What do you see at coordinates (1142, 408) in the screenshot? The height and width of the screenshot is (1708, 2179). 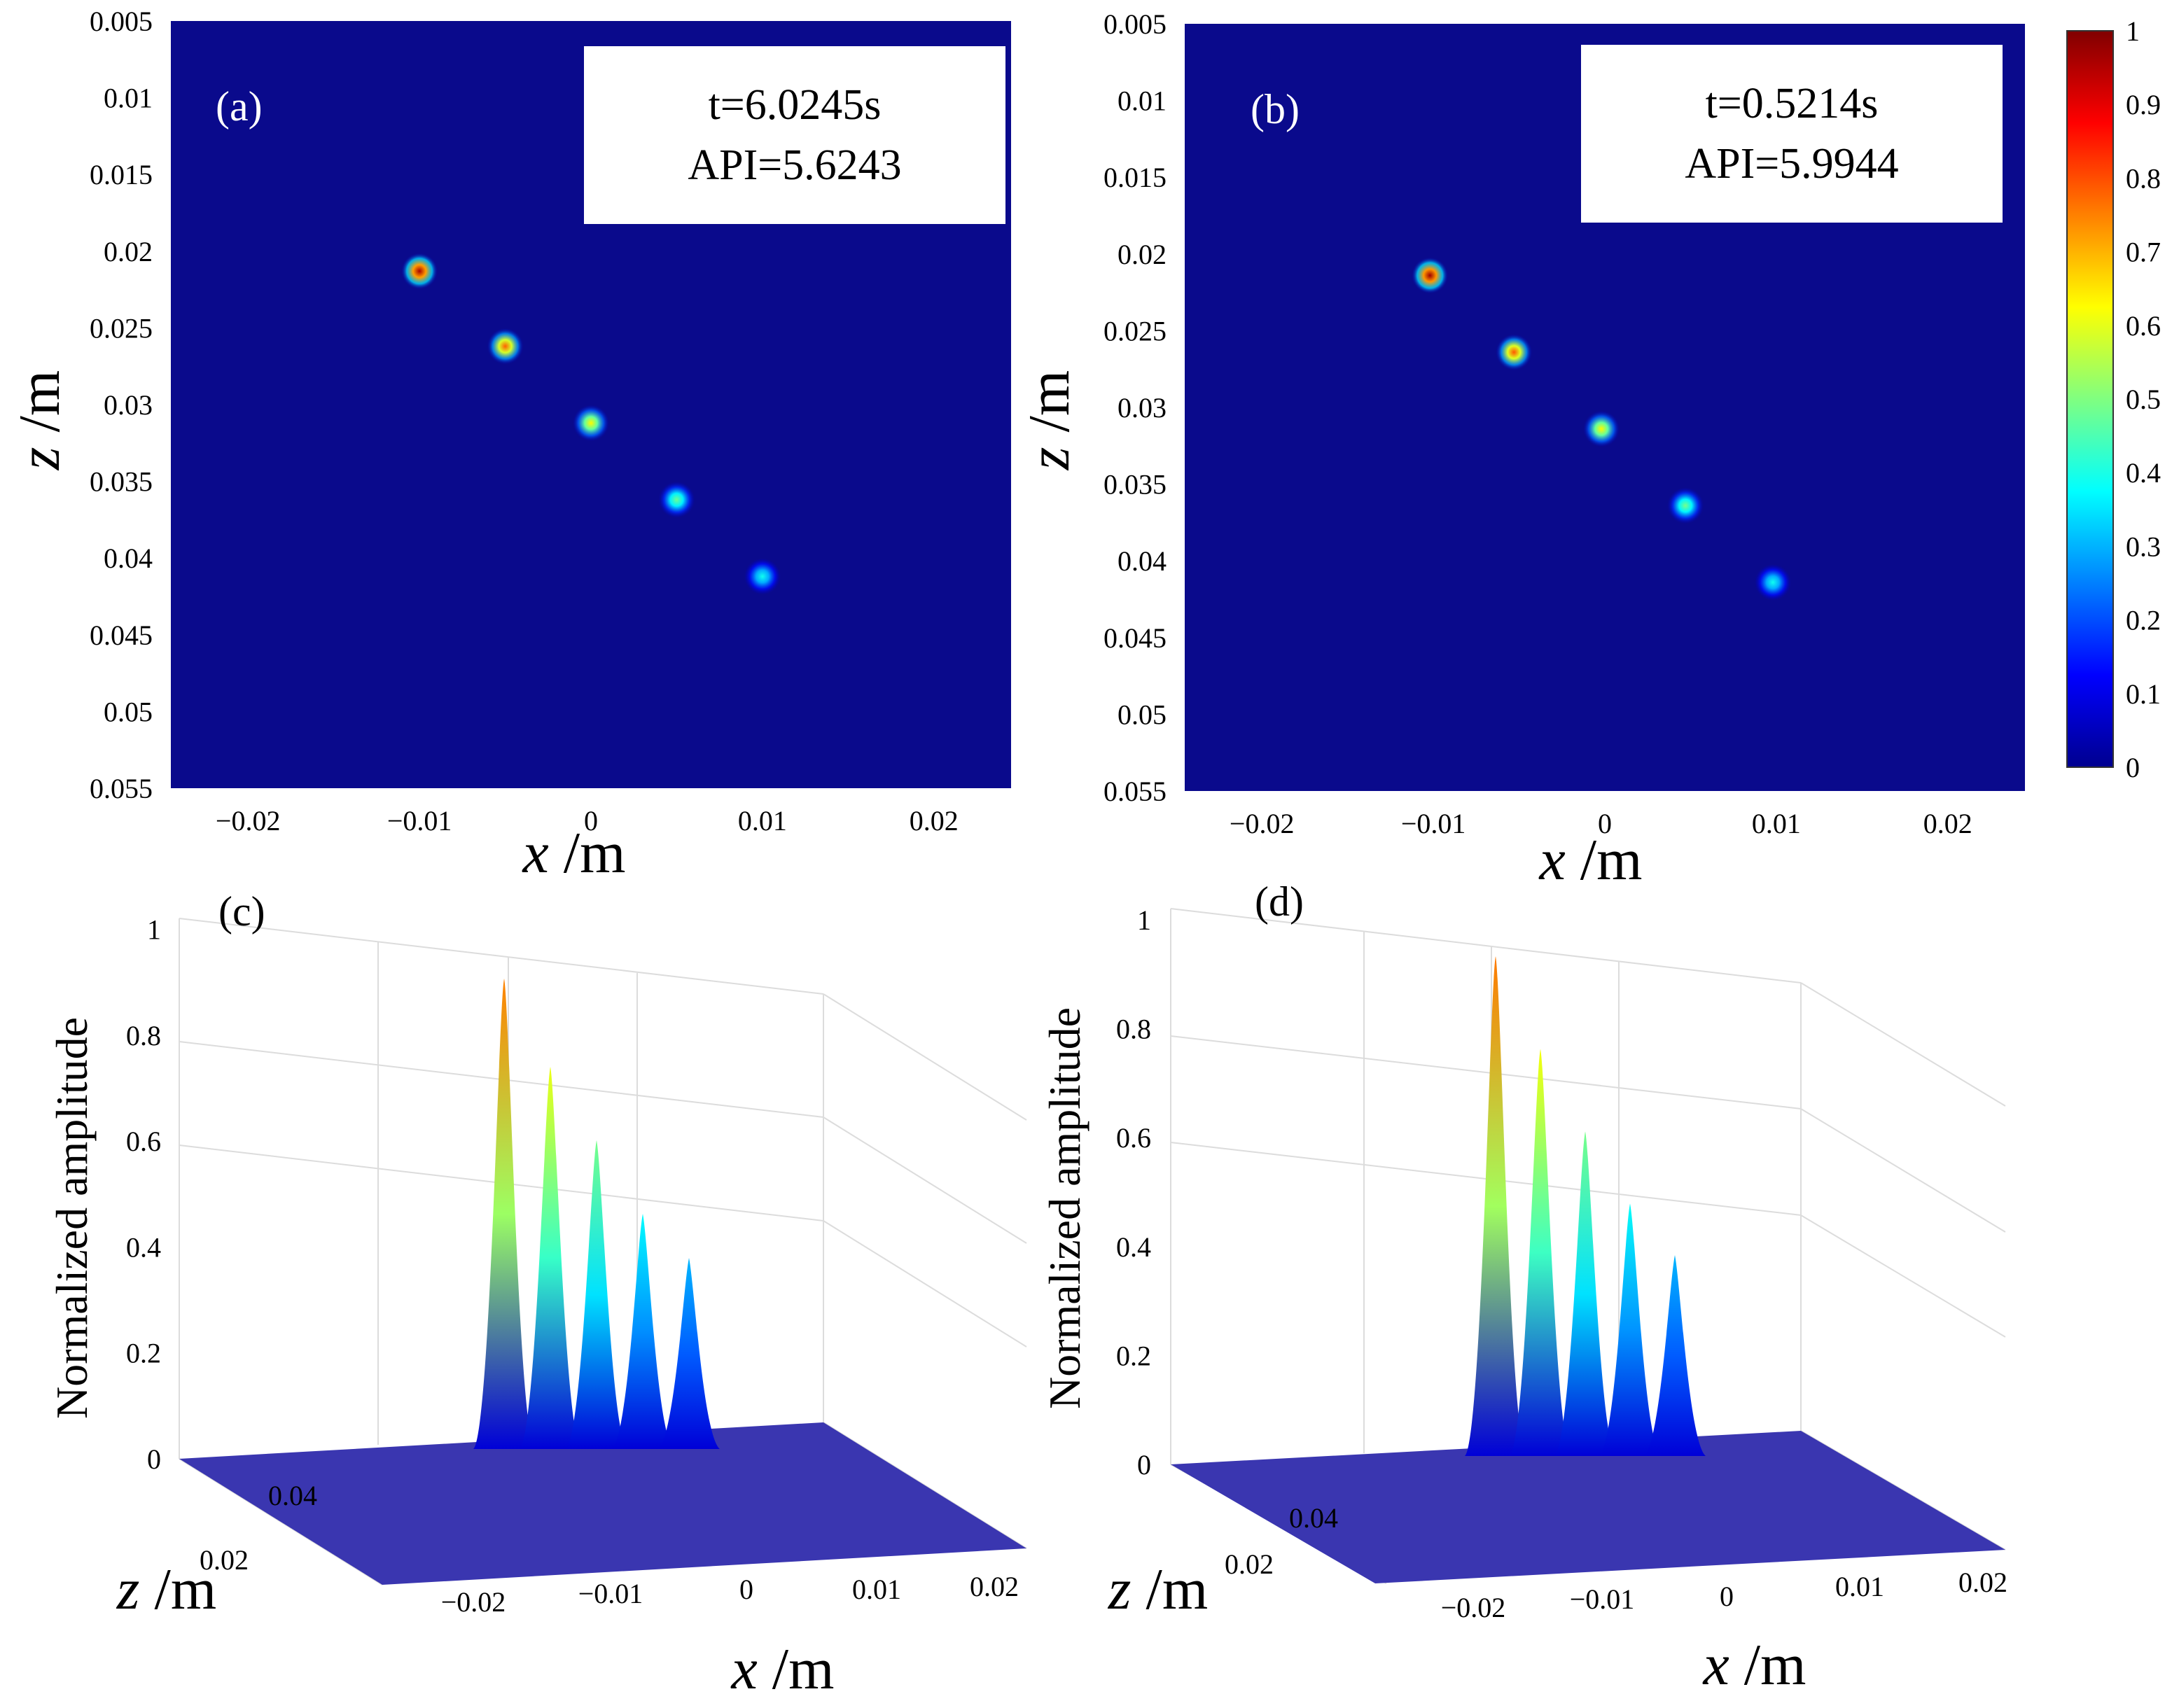 I see `heatmap-b-ytick-label: 0.03` at bounding box center [1142, 408].